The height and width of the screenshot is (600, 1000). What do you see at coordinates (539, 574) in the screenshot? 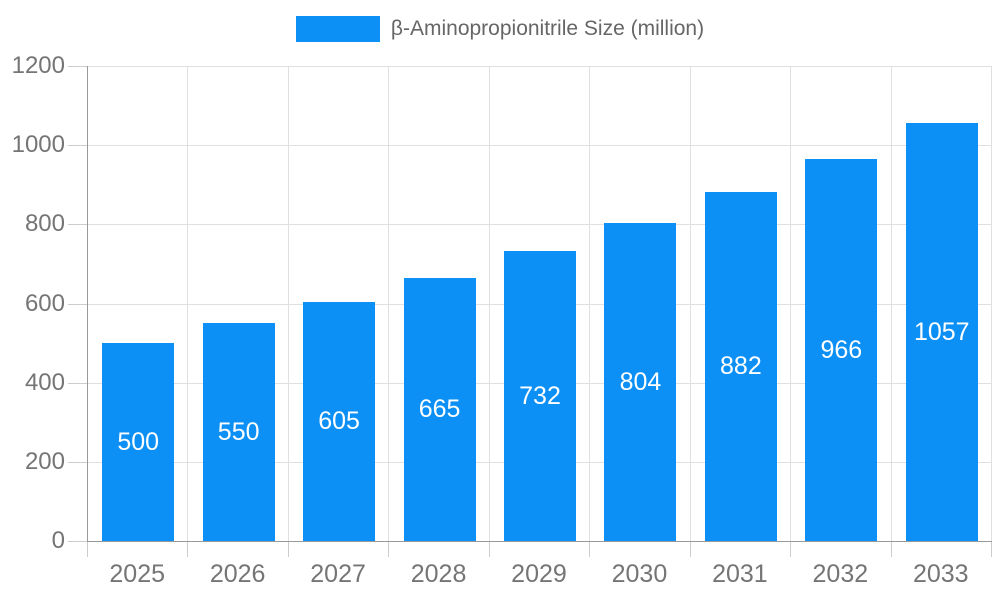
I see `x-axis-tick-label: 2029` at bounding box center [539, 574].